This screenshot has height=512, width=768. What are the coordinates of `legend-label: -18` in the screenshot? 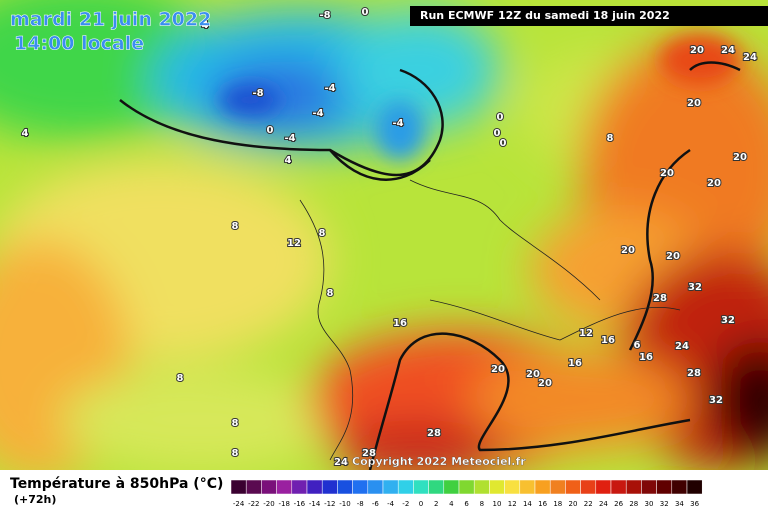 It's located at (283, 504).